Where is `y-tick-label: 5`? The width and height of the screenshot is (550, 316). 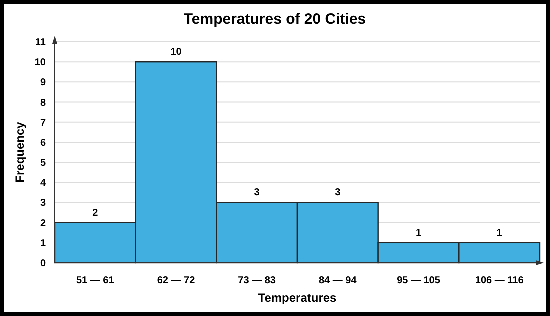
y-tick-label: 5 is located at coordinates (43, 164).